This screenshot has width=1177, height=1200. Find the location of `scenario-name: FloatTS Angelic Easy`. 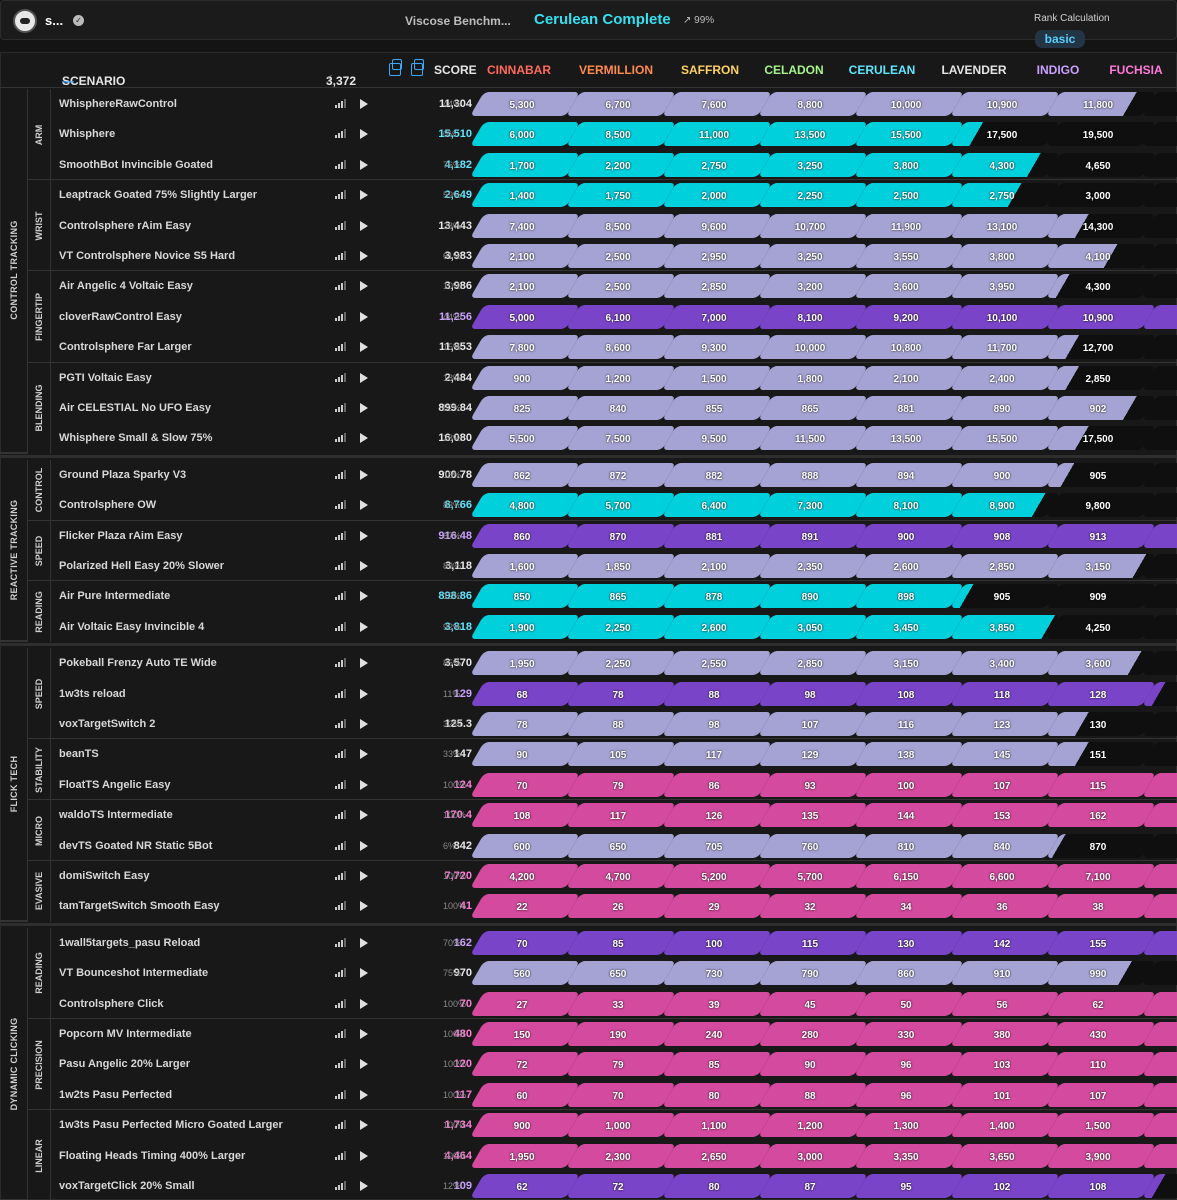

scenario-name: FloatTS Angelic Easy is located at coordinates (115, 784).